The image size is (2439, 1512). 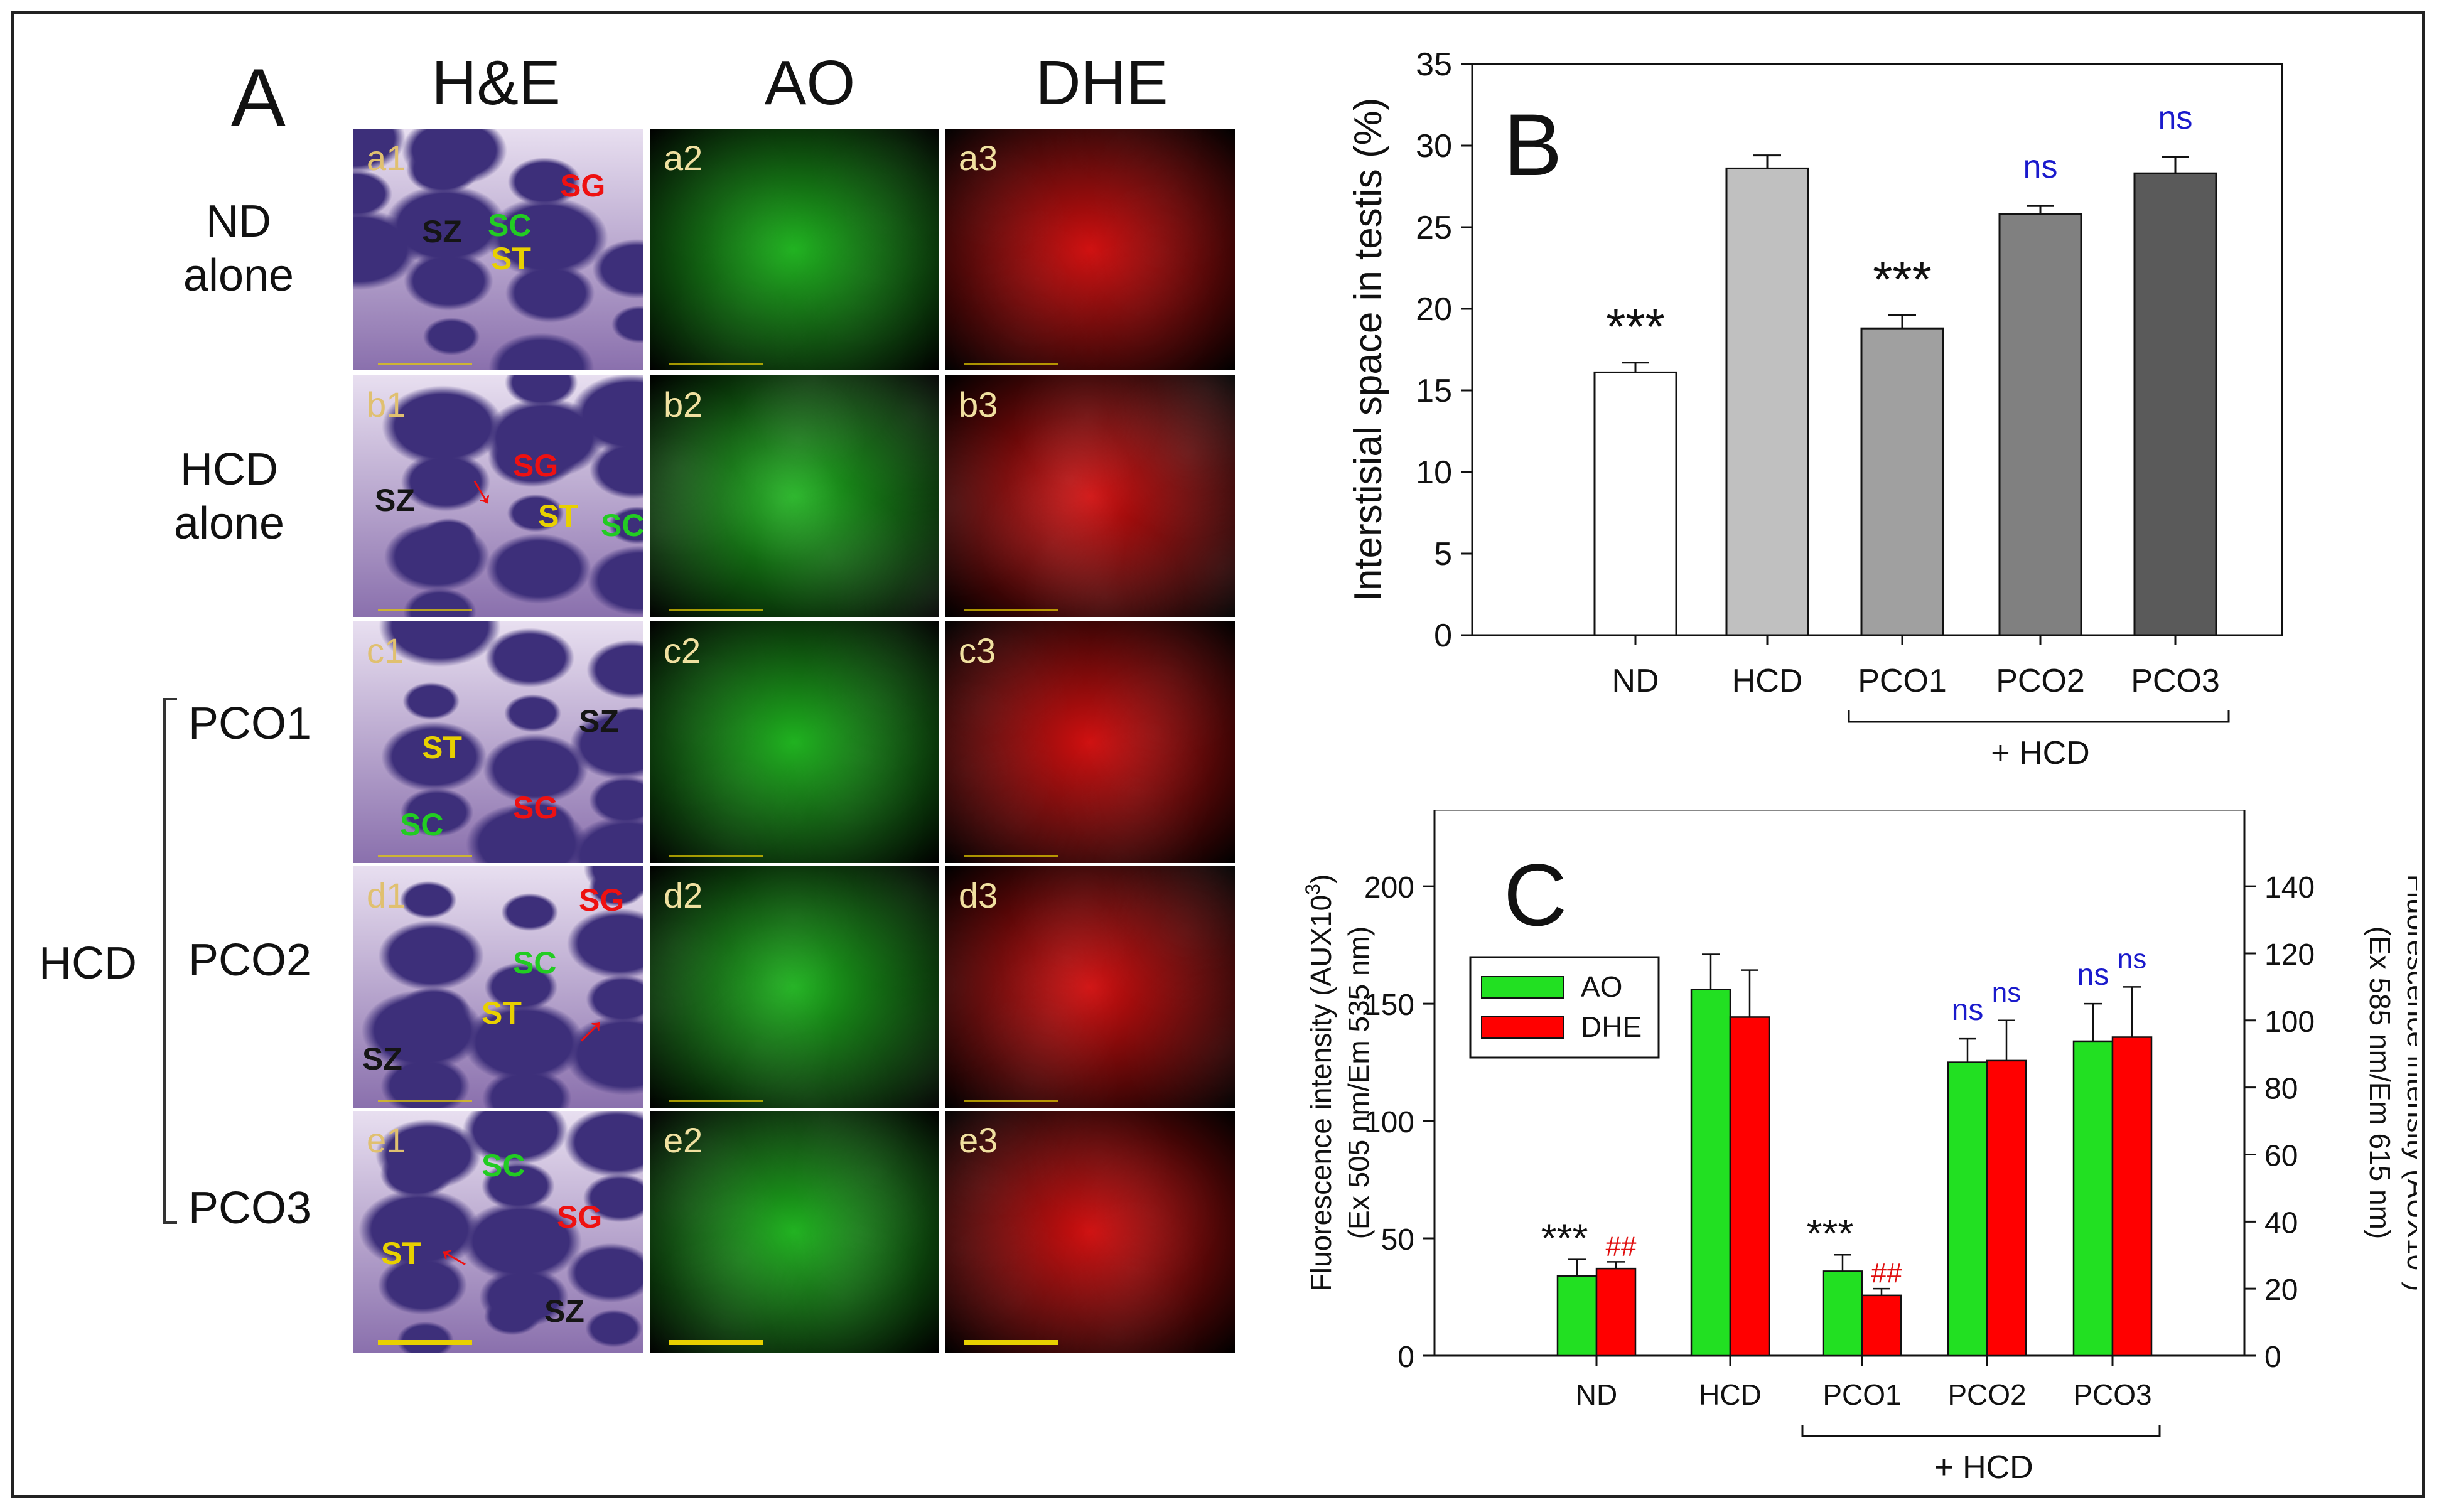 What do you see at coordinates (1389, 1122) in the screenshot?
I see `y-left-tick-label: 100` at bounding box center [1389, 1122].